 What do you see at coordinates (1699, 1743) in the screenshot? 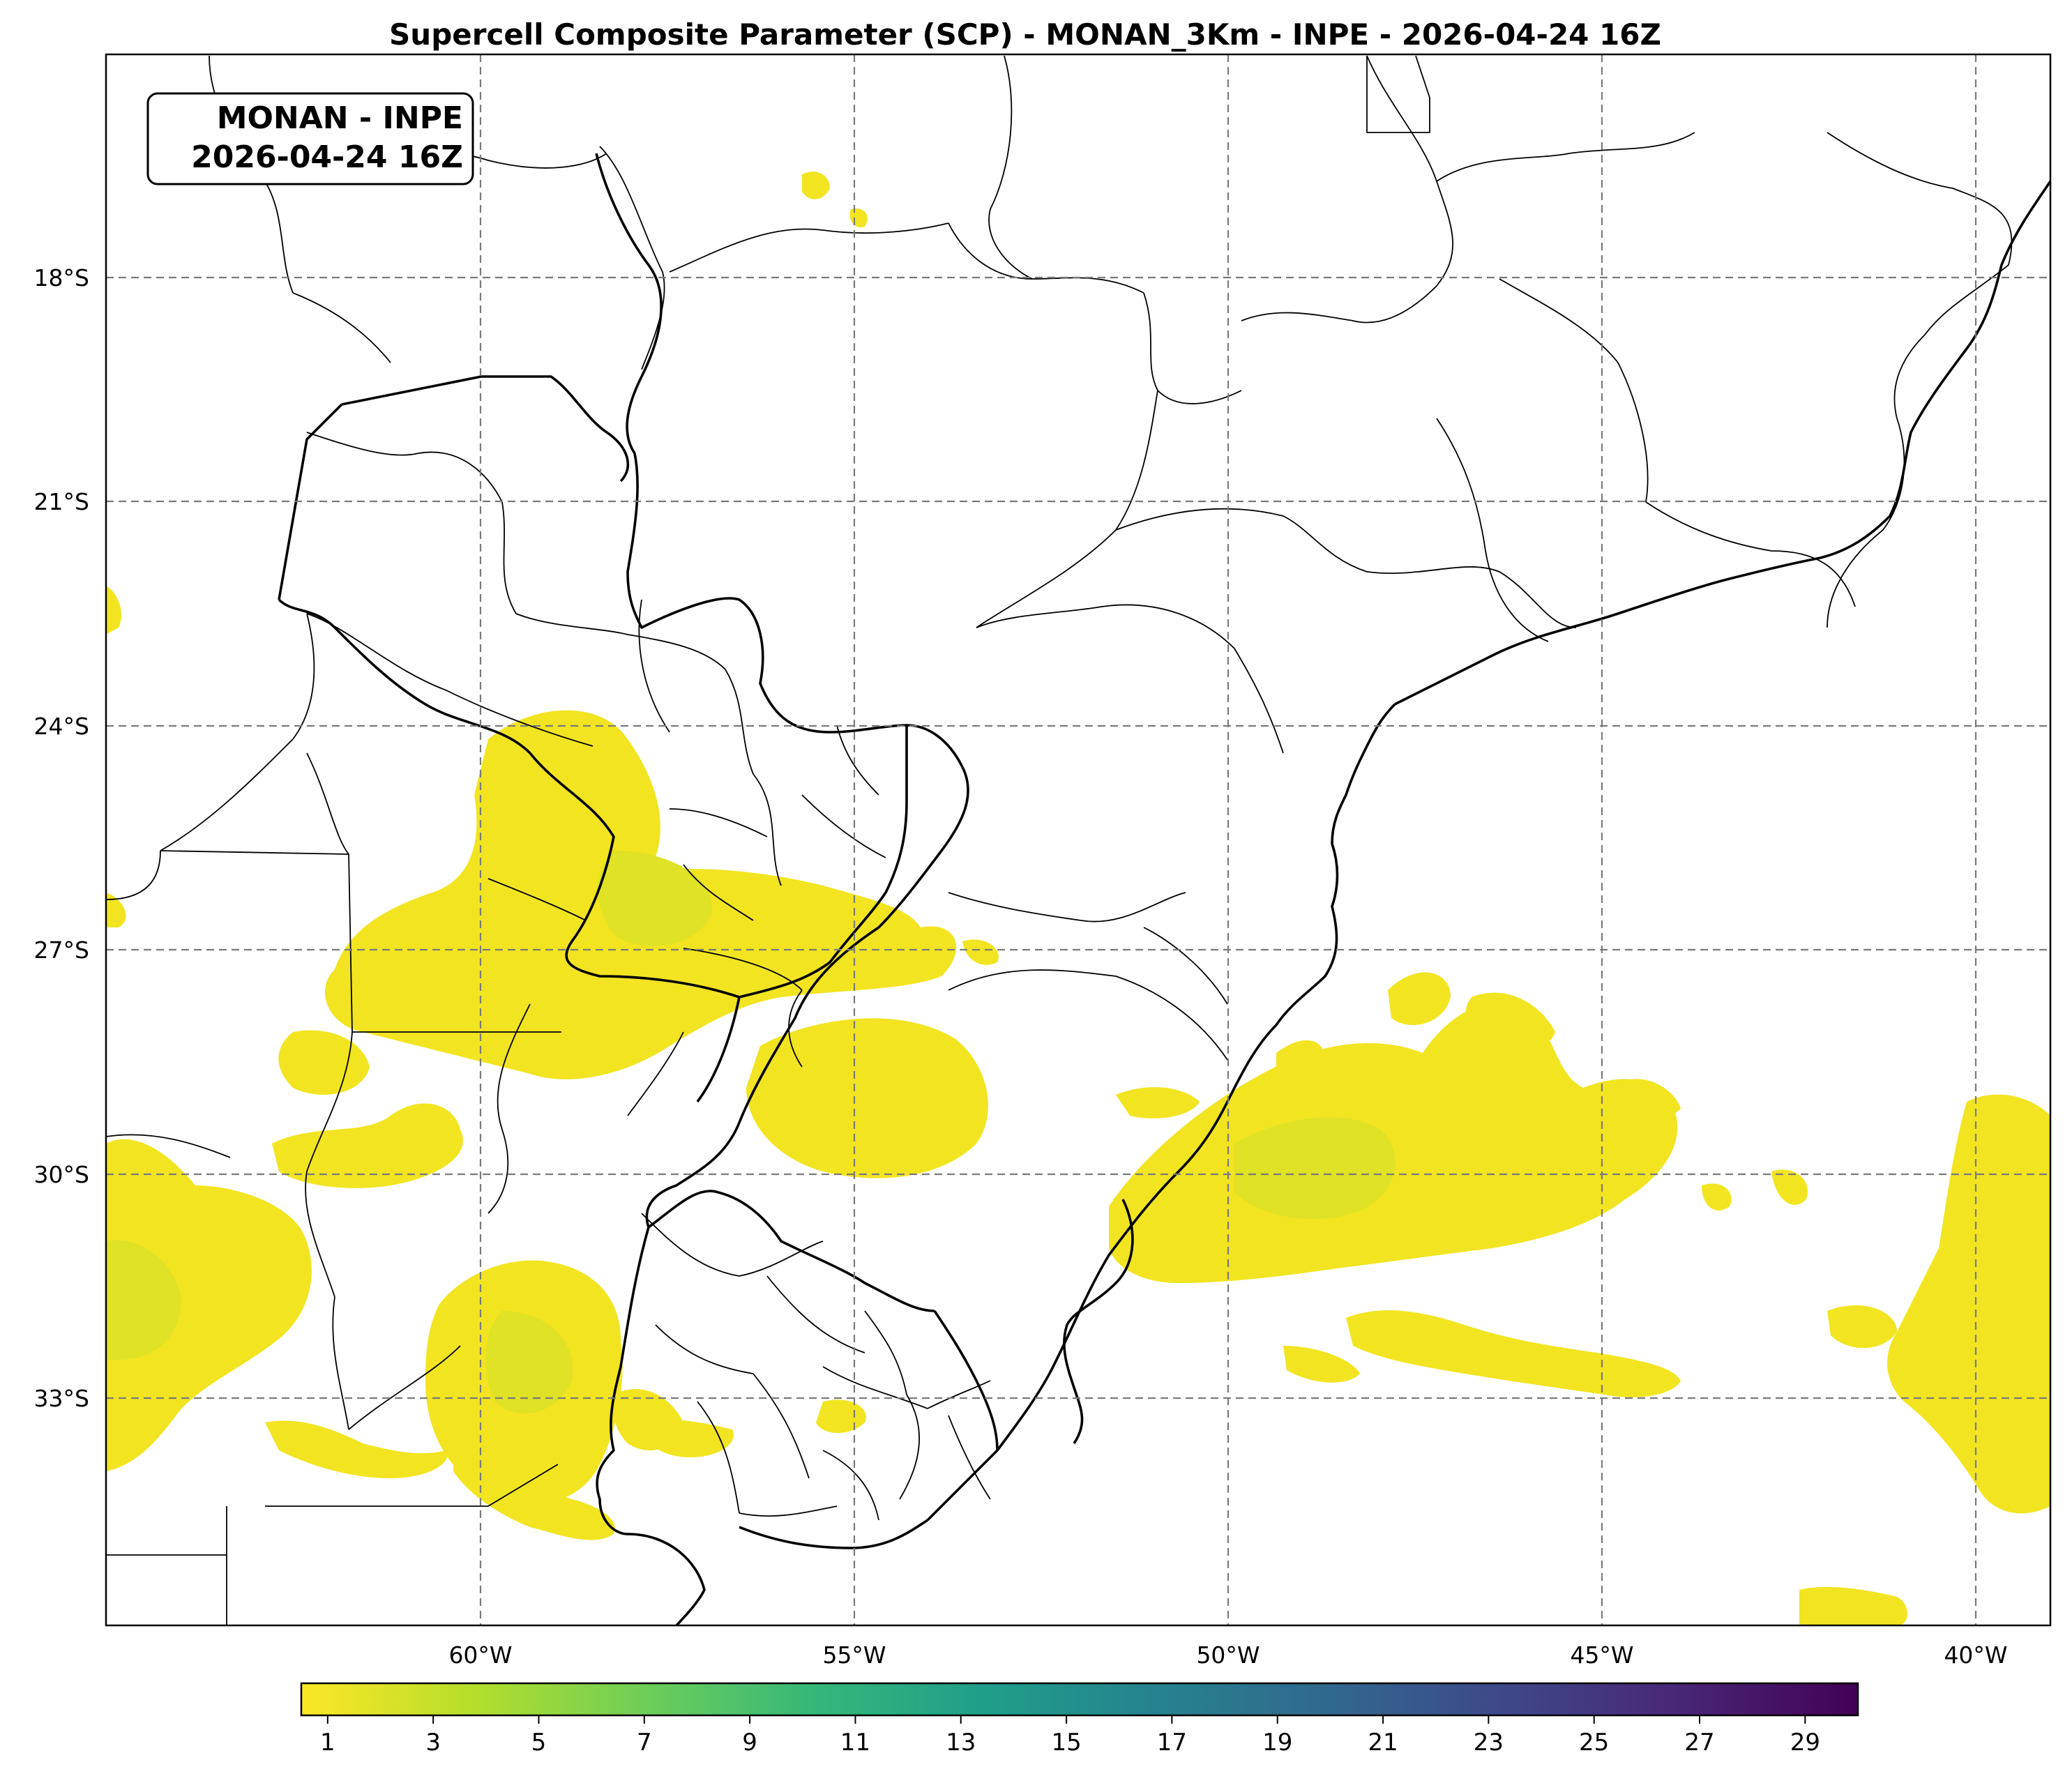
I see `colorbar-tick-label: 27` at bounding box center [1699, 1743].